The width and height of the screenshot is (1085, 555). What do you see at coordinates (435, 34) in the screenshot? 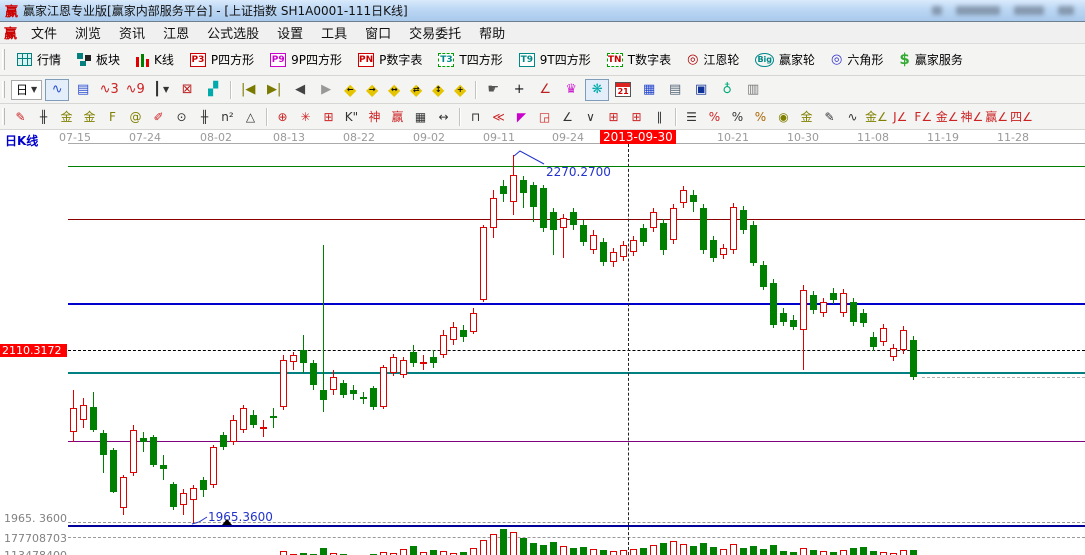
I see `menu-trade-entrust: 交易委托` at bounding box center [435, 34].